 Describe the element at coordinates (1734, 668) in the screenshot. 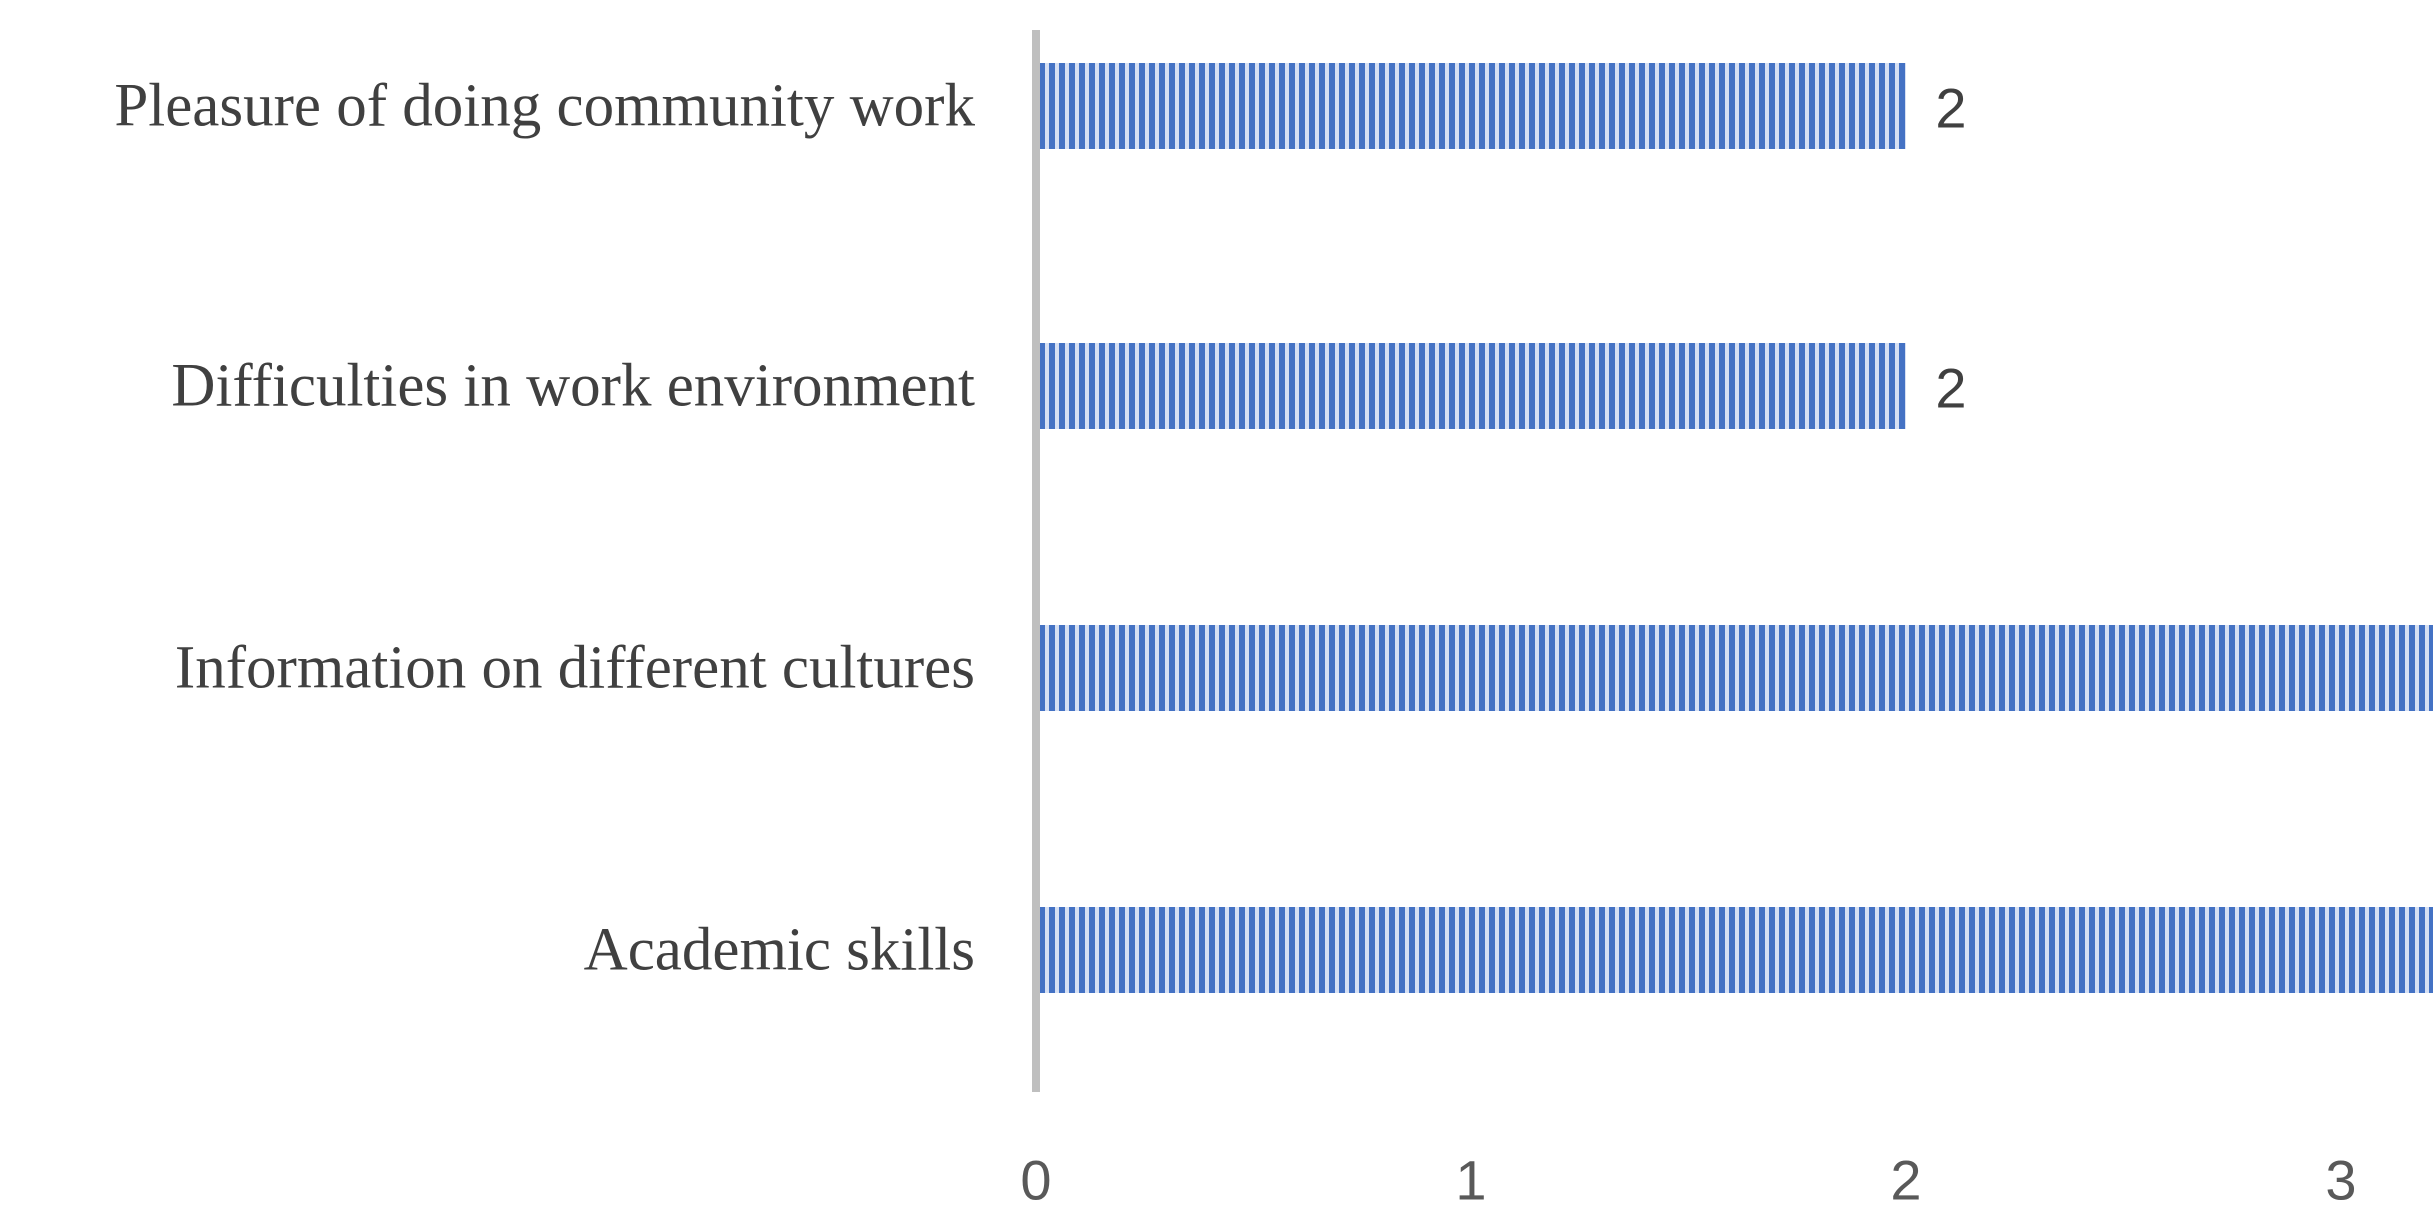

I see `bar-information-on-different-cultures` at that location.